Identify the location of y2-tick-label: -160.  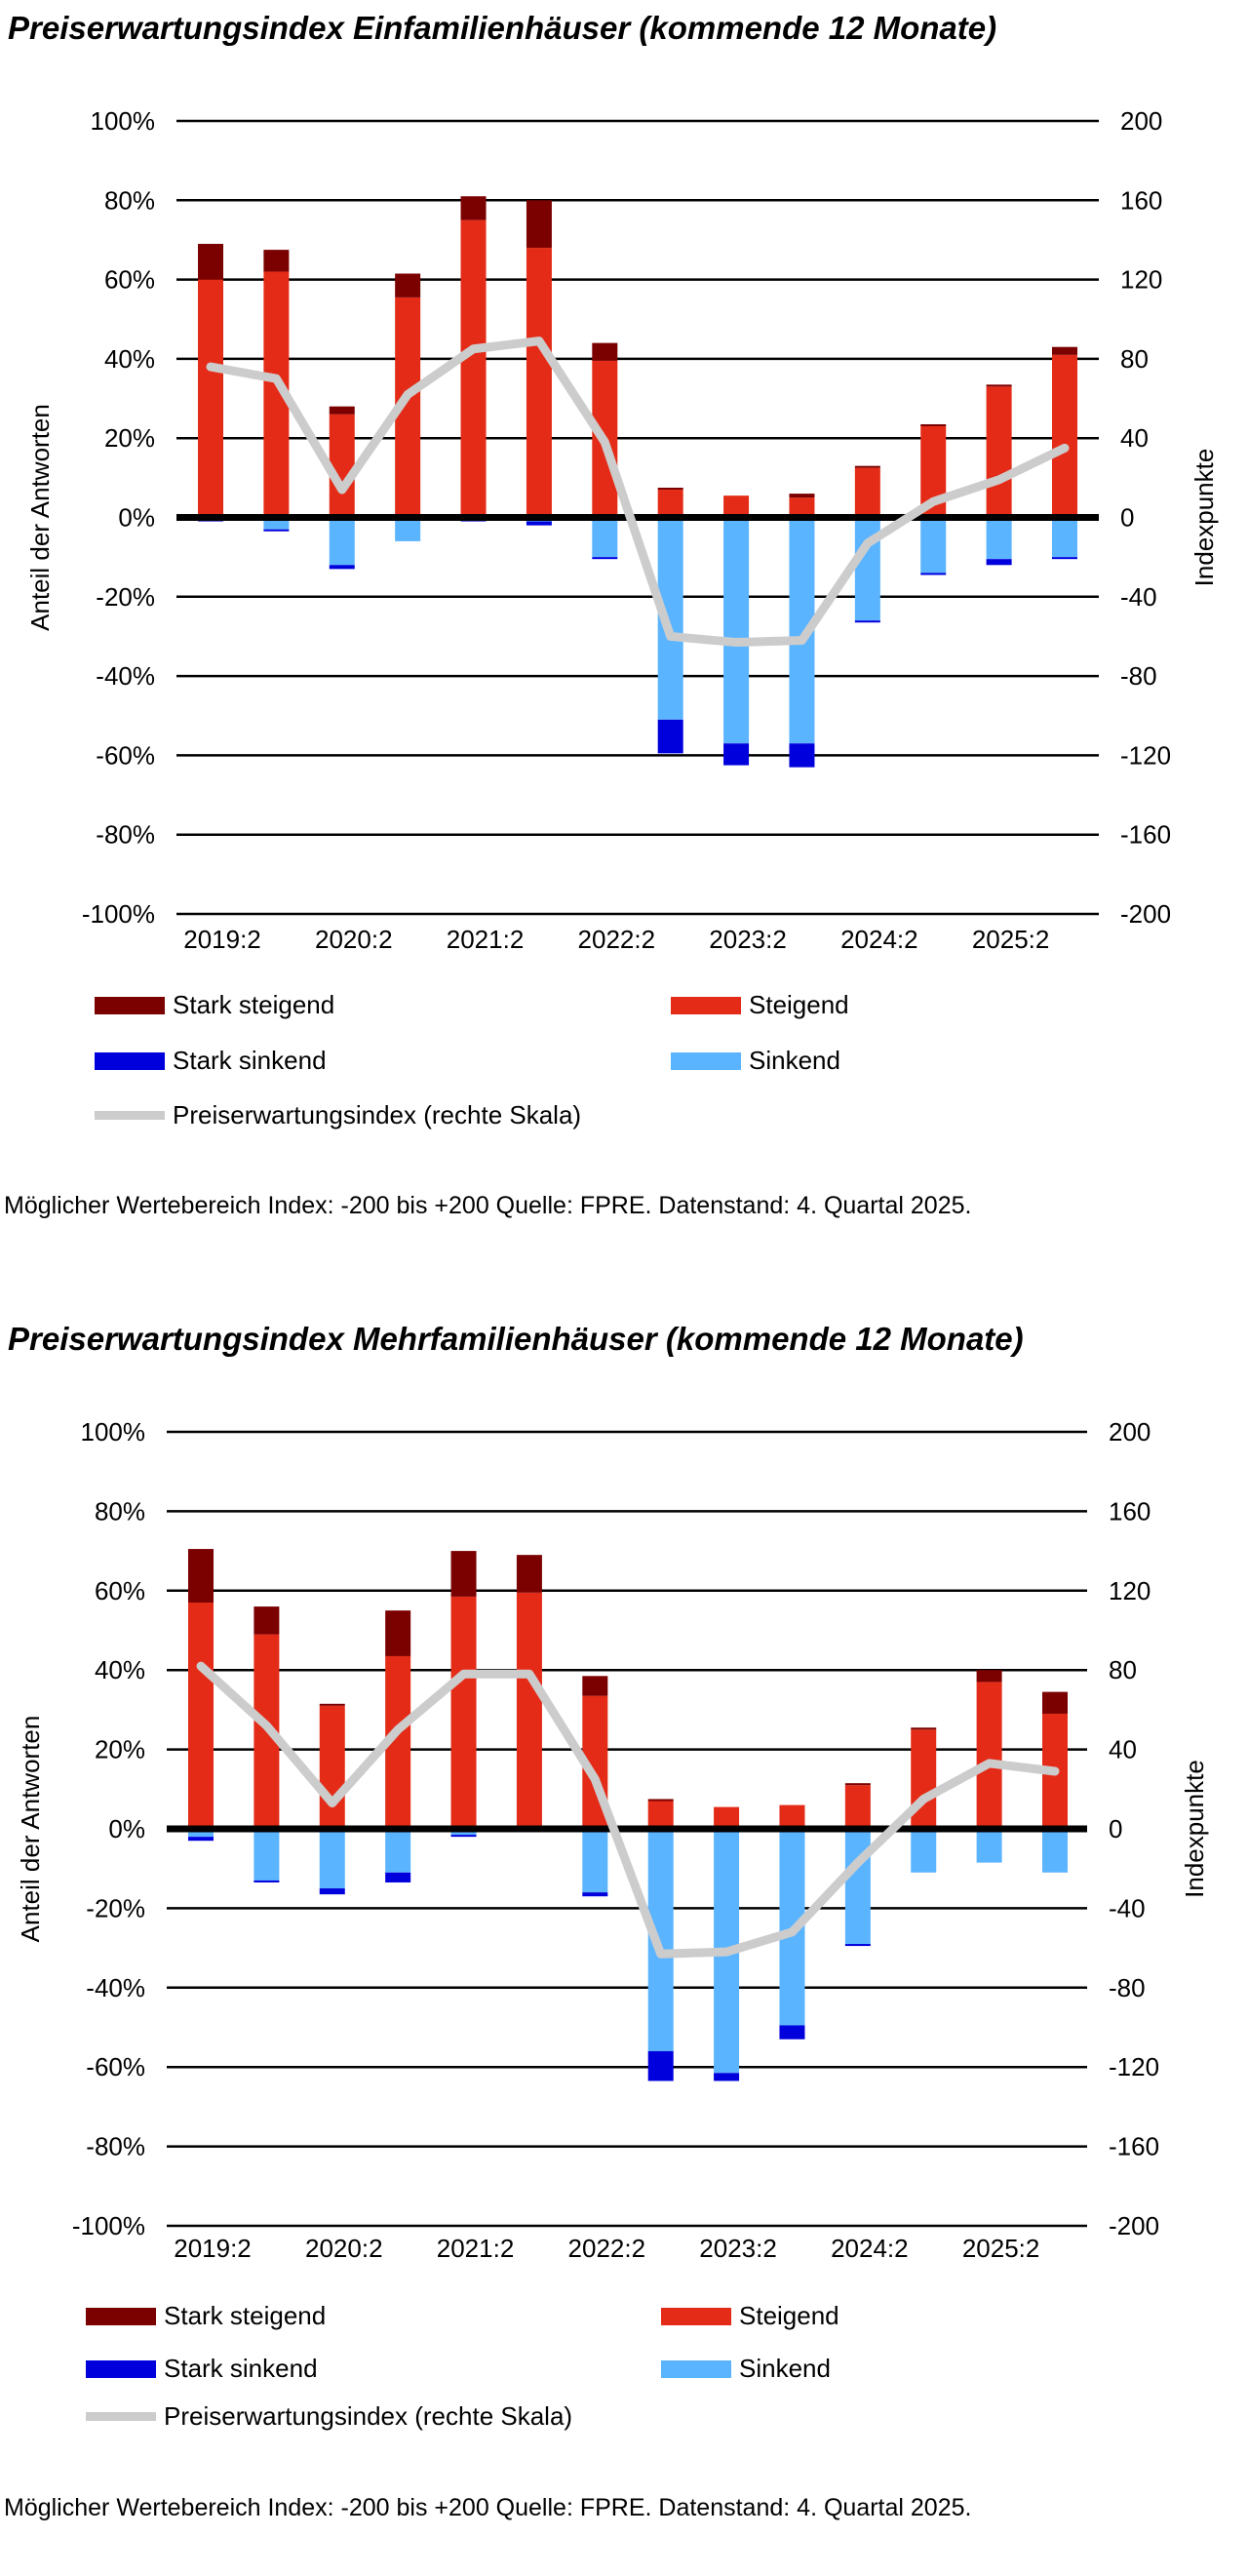
(1145, 835).